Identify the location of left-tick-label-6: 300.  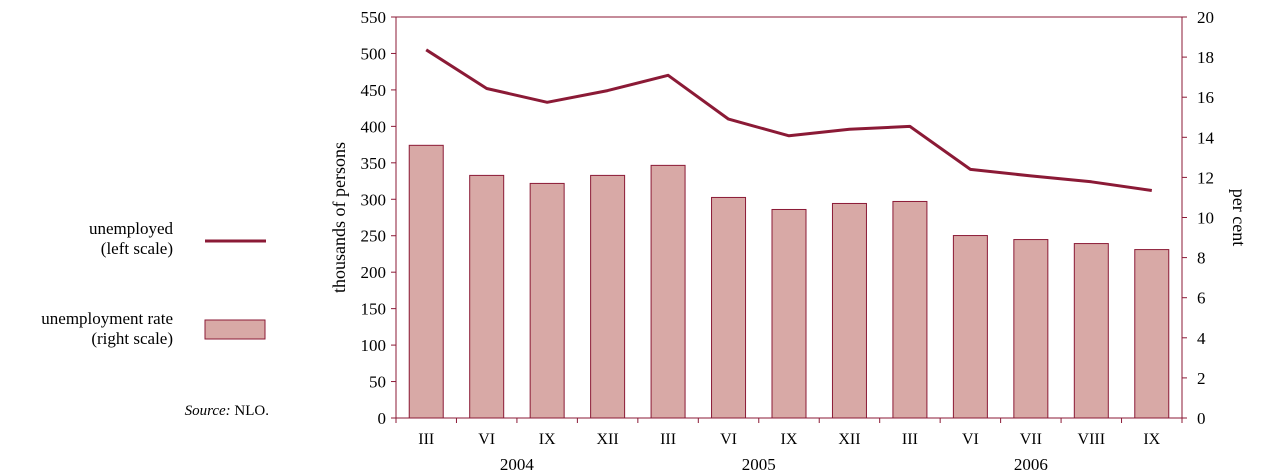
(374, 199).